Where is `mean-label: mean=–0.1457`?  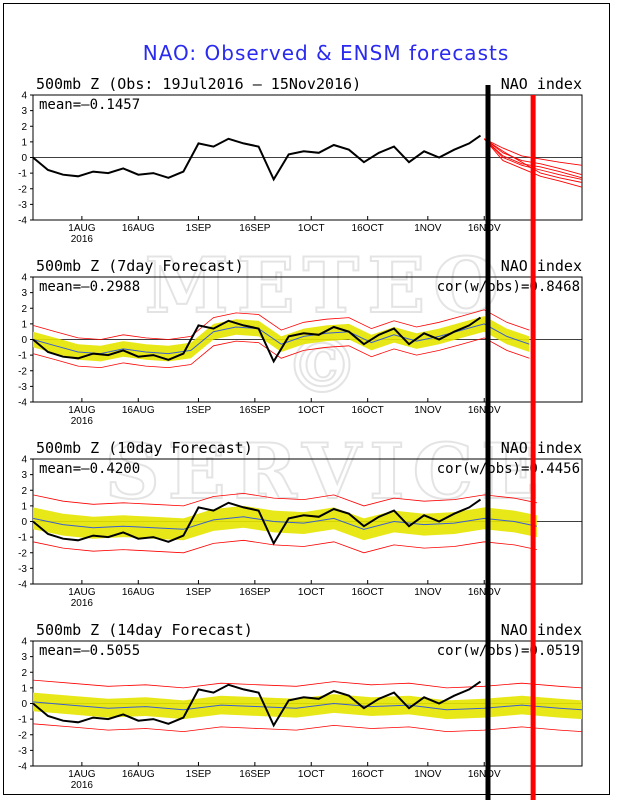
mean-label: mean=–0.1457 is located at coordinates (89, 105).